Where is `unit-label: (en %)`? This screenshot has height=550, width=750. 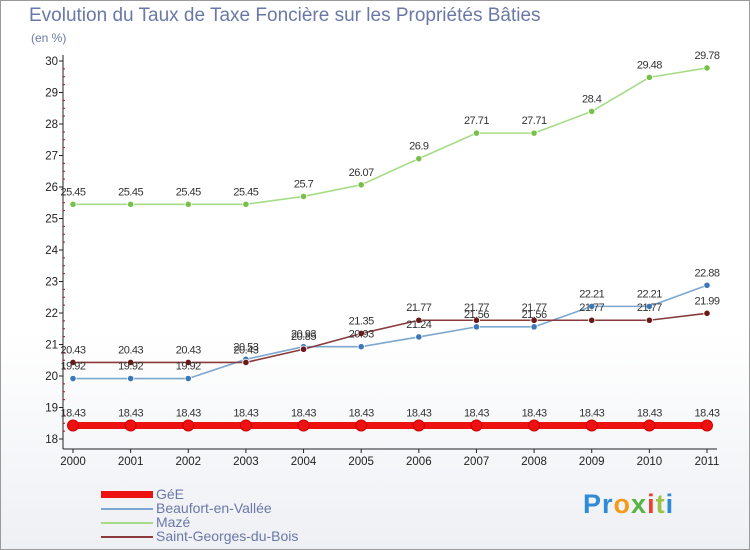 unit-label: (en %) is located at coordinates (49, 38).